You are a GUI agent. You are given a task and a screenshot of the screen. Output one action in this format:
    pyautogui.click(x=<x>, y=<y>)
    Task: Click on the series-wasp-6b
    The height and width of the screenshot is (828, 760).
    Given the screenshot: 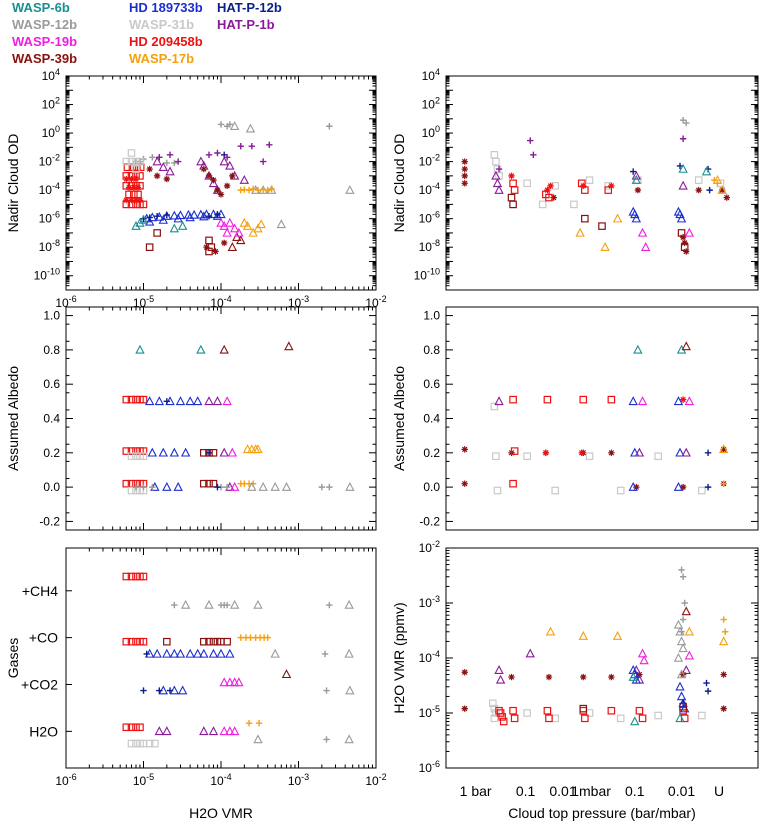 What is the action you would take?
    pyautogui.click(x=660, y=349)
    